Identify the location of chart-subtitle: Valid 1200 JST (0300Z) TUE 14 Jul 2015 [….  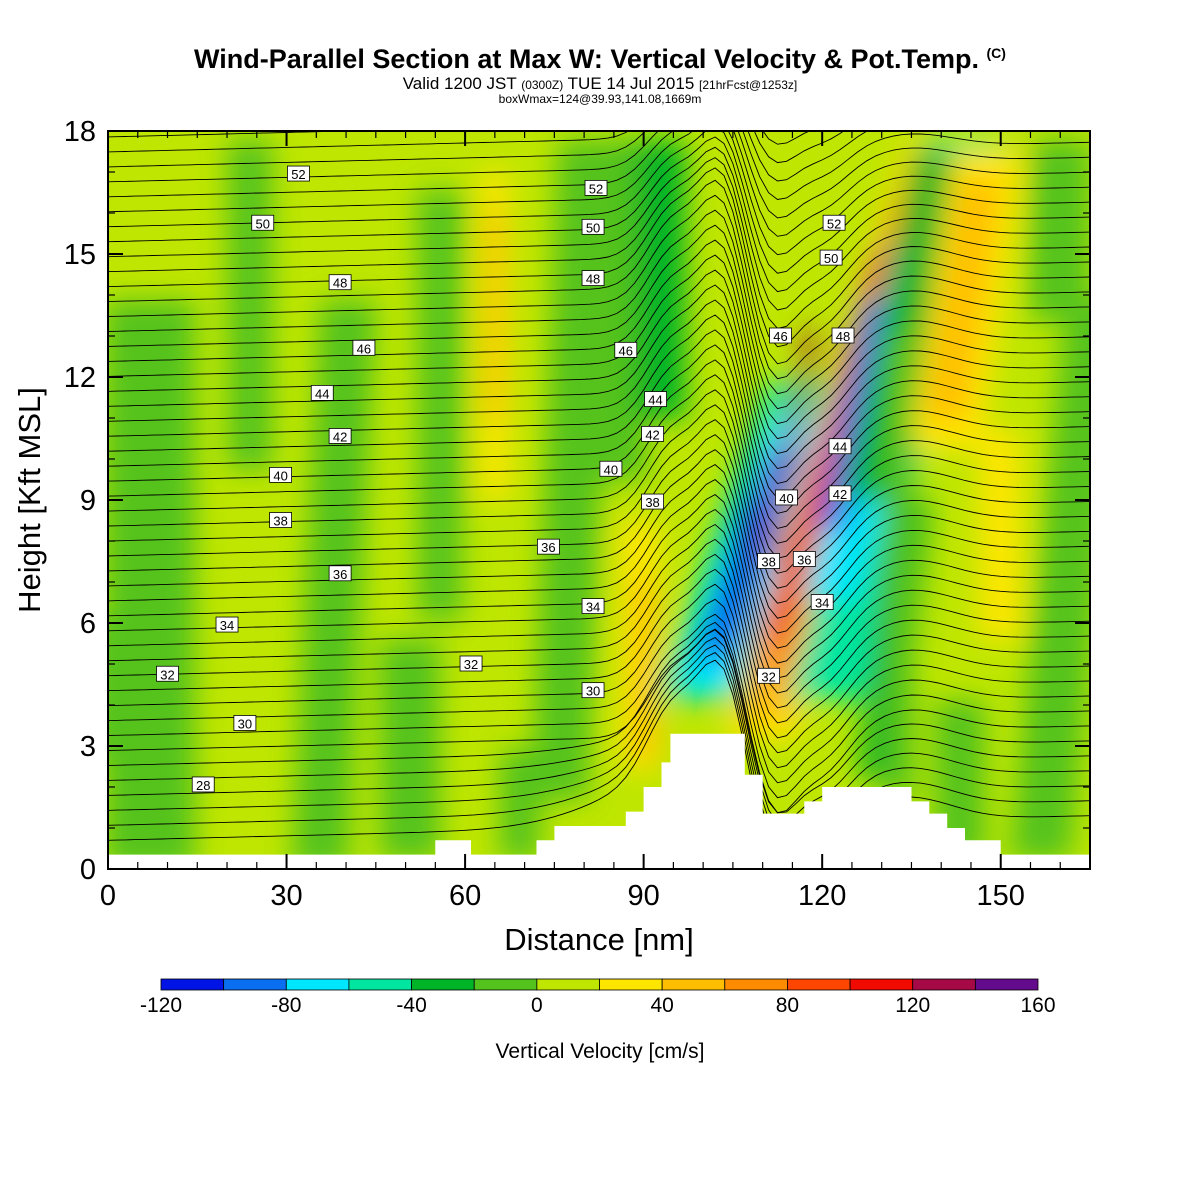
(600, 83).